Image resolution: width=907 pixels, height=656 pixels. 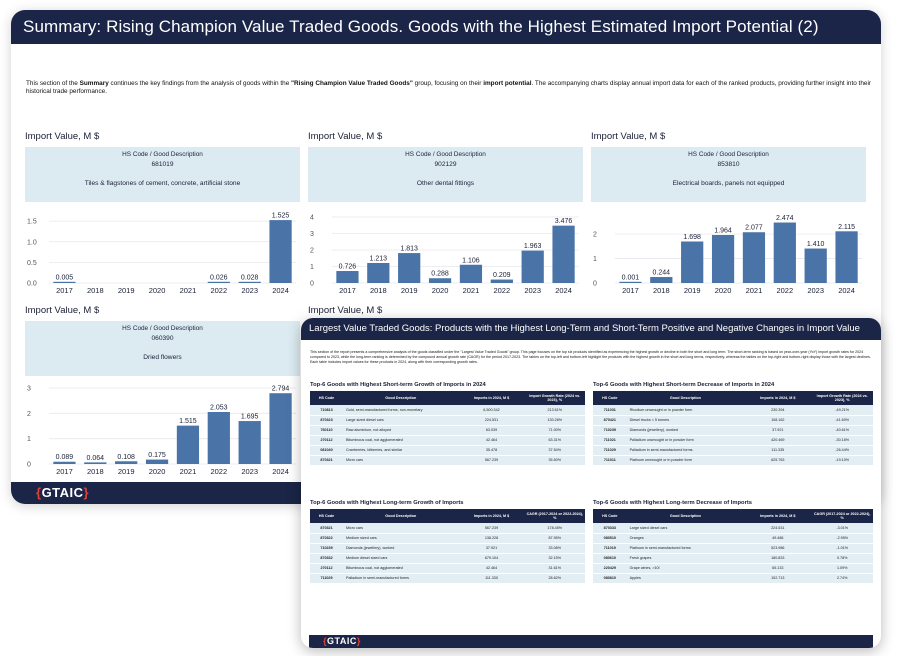 What do you see at coordinates (842, 558) in the screenshot?
I see `table-cell: 0.78%` at bounding box center [842, 558].